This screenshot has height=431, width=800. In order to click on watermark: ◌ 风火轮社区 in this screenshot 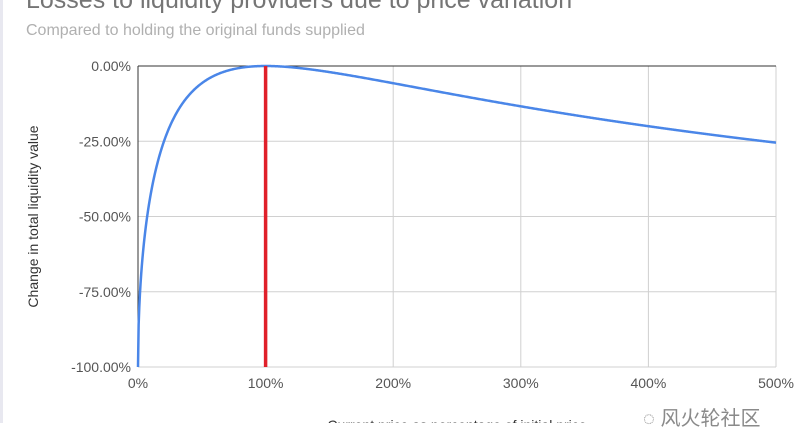, I will do `click(701, 416)`.